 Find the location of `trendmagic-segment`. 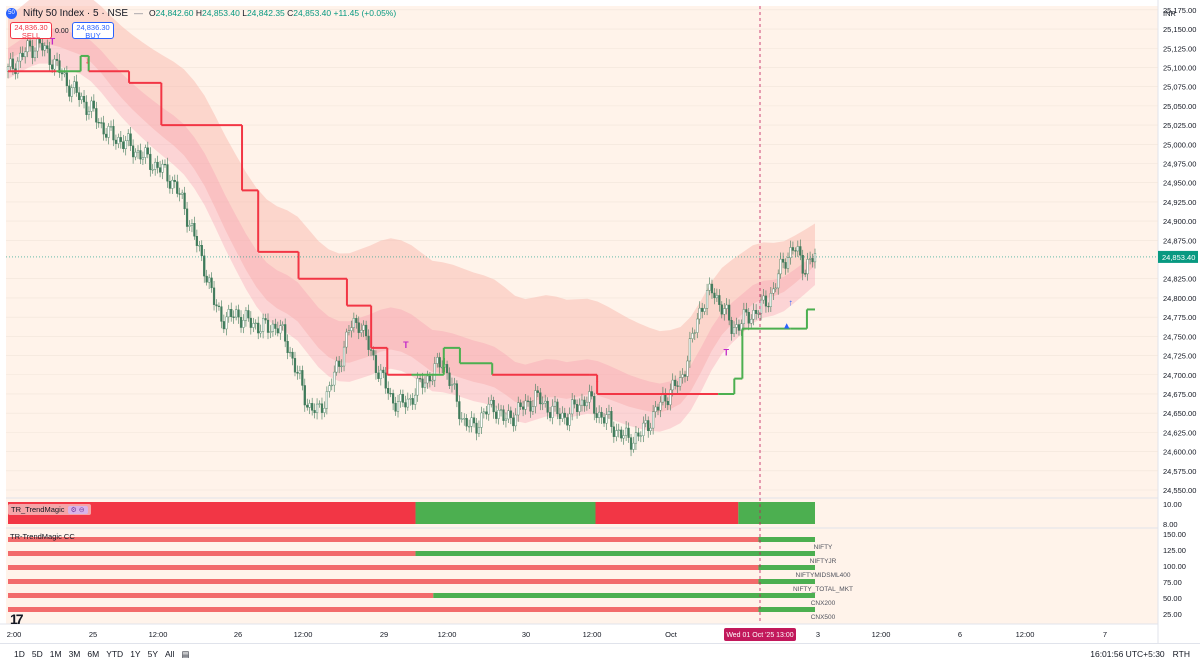

trendmagic-segment is located at coordinates (212, 513).